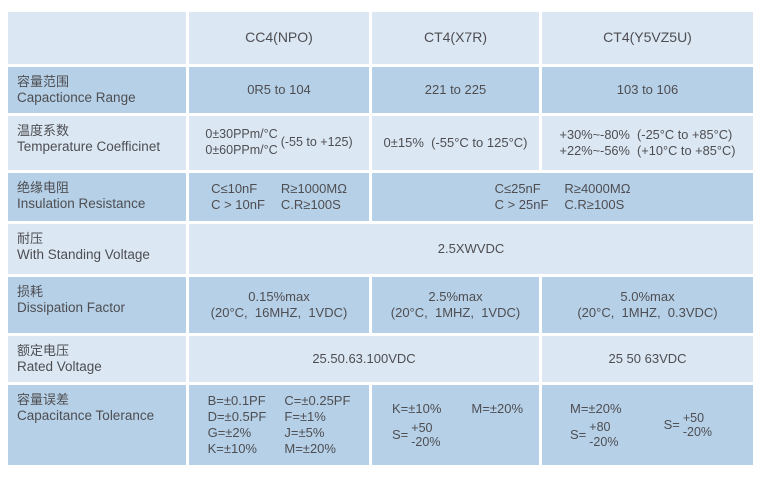  I want to click on capacitance-range-y5v-value: 103 to 106, so click(647, 90).